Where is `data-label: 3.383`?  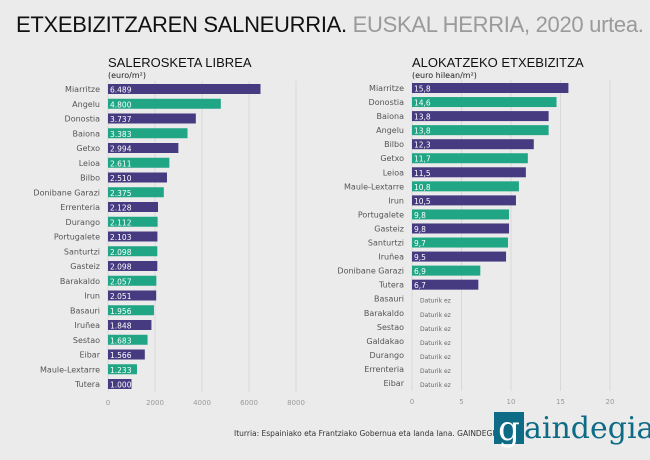
data-label: 3.383 is located at coordinates (121, 134).